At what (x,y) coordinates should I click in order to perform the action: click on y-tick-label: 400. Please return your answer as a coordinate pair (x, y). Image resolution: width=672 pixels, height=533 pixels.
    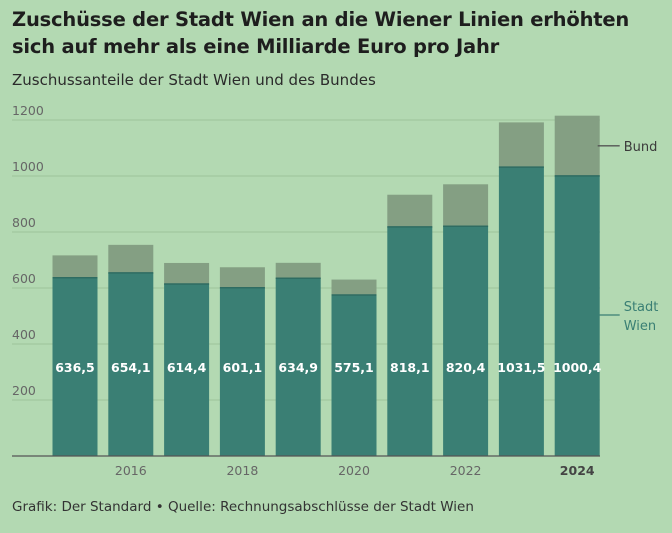
    Looking at the image, I should click on (24, 334).